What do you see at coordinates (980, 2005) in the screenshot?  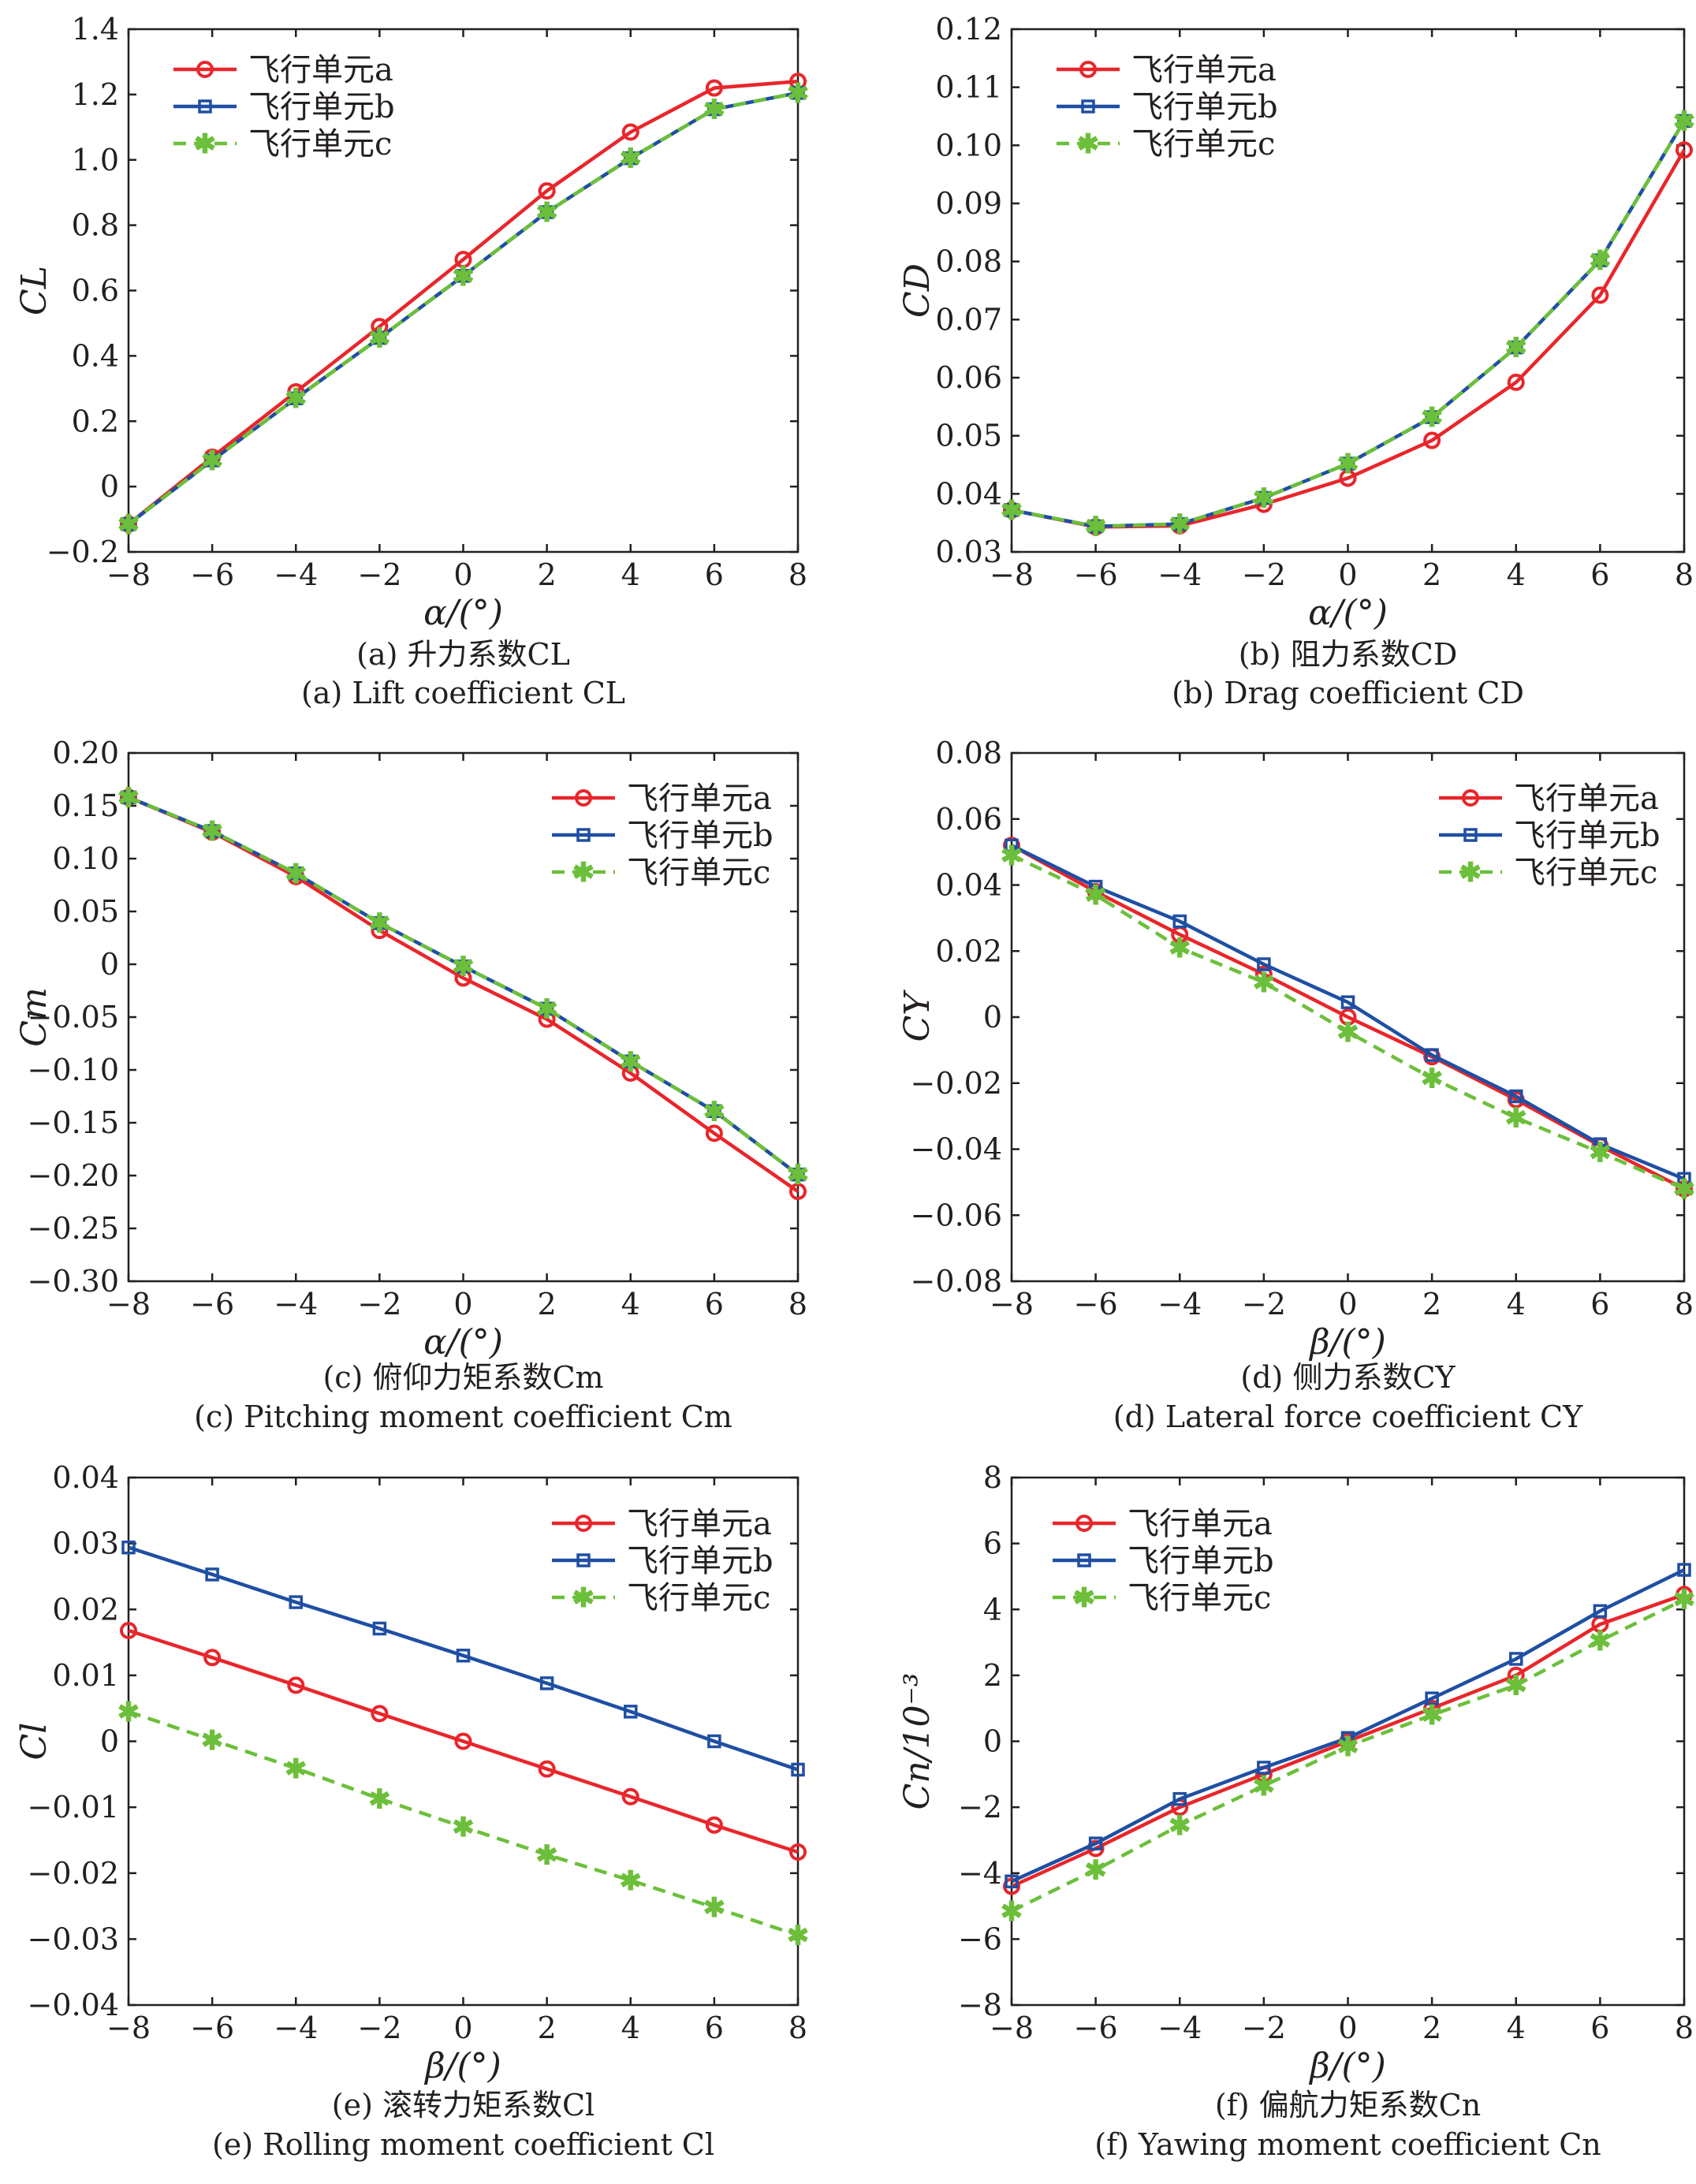 I see `y-tick-label: −8` at bounding box center [980, 2005].